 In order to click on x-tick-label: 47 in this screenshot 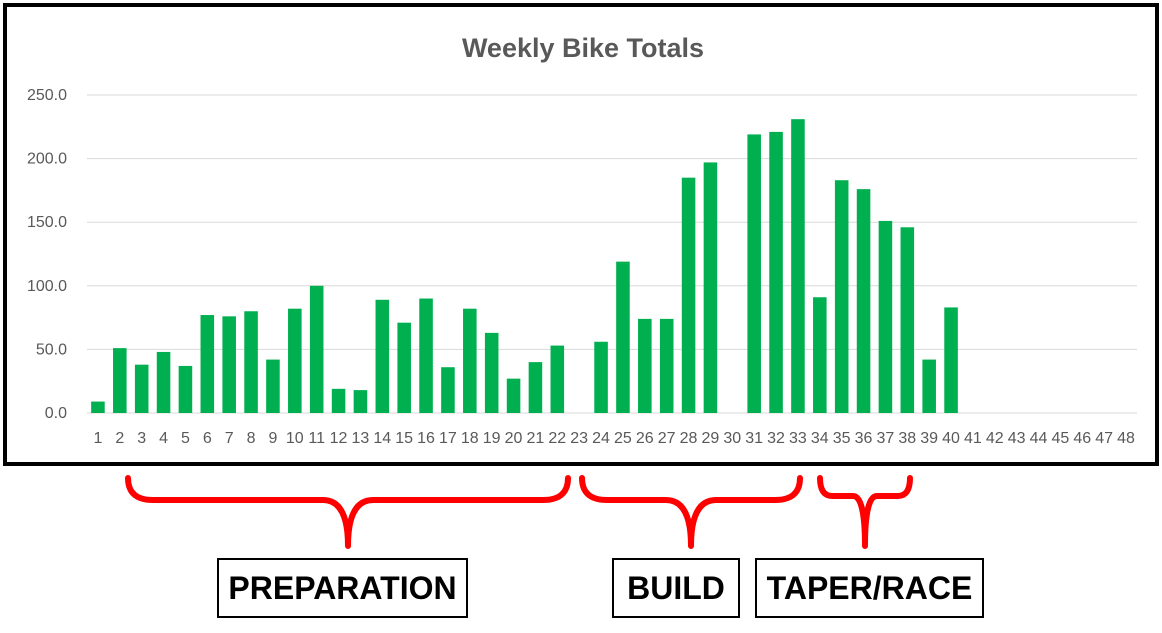, I will do `click(1104, 438)`.